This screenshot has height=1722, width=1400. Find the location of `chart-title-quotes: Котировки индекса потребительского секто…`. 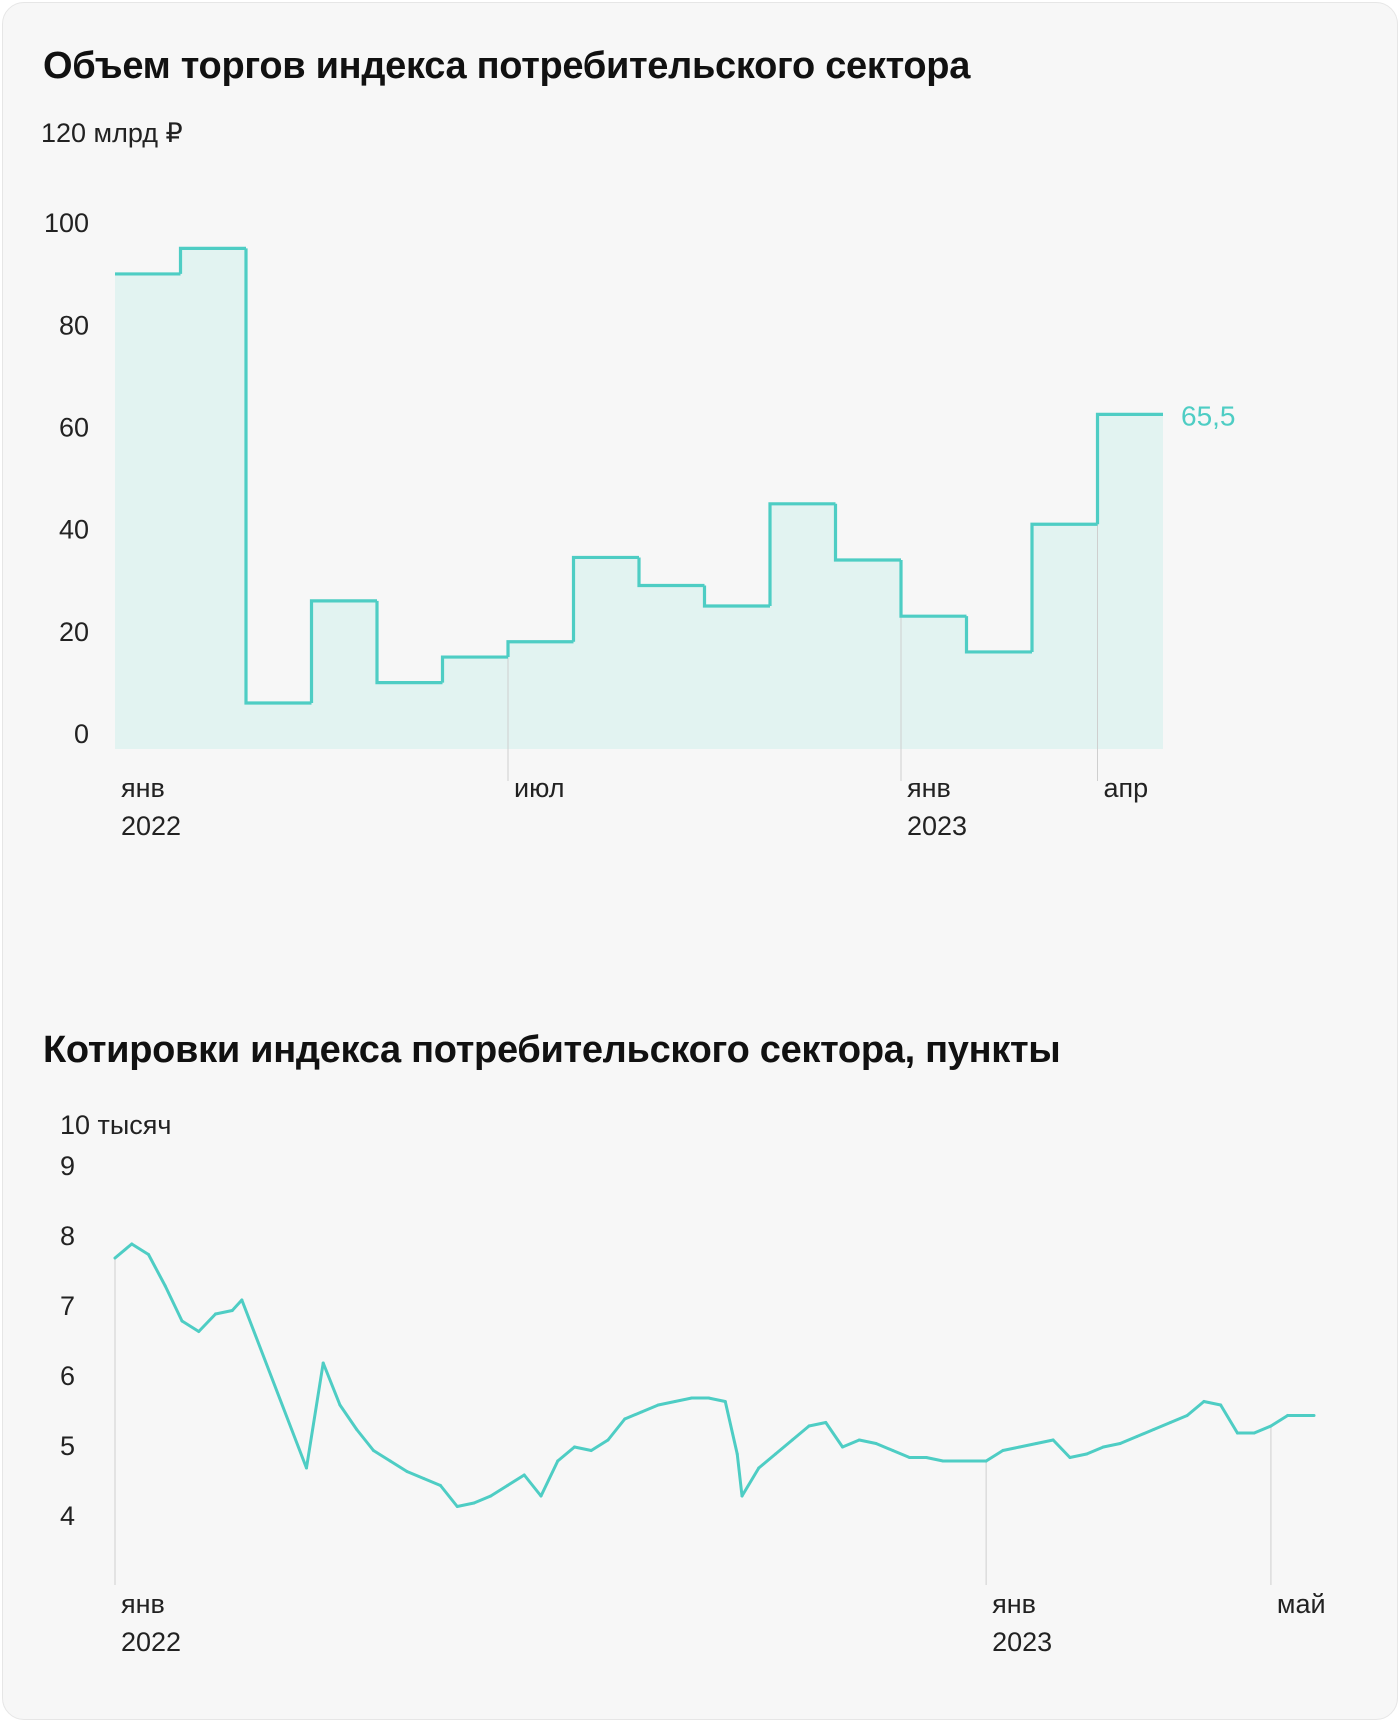

chart-title-quotes: Котировки индекса потребительского секто… is located at coordinates (552, 1050).